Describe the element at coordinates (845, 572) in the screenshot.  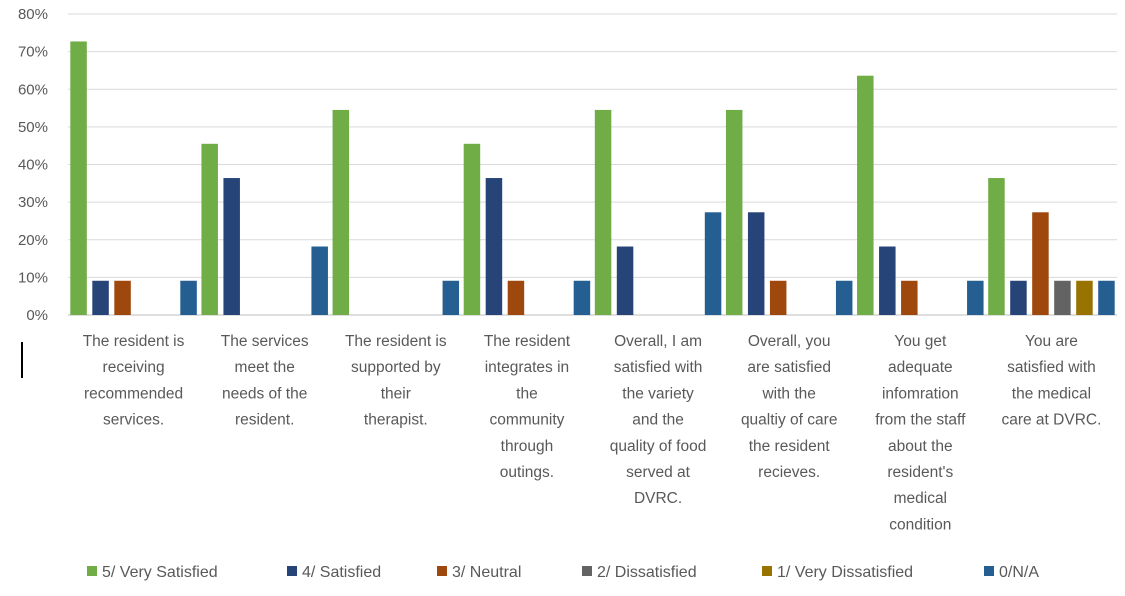
I see `legend-label: 1/ Very Dissatisfied` at that location.